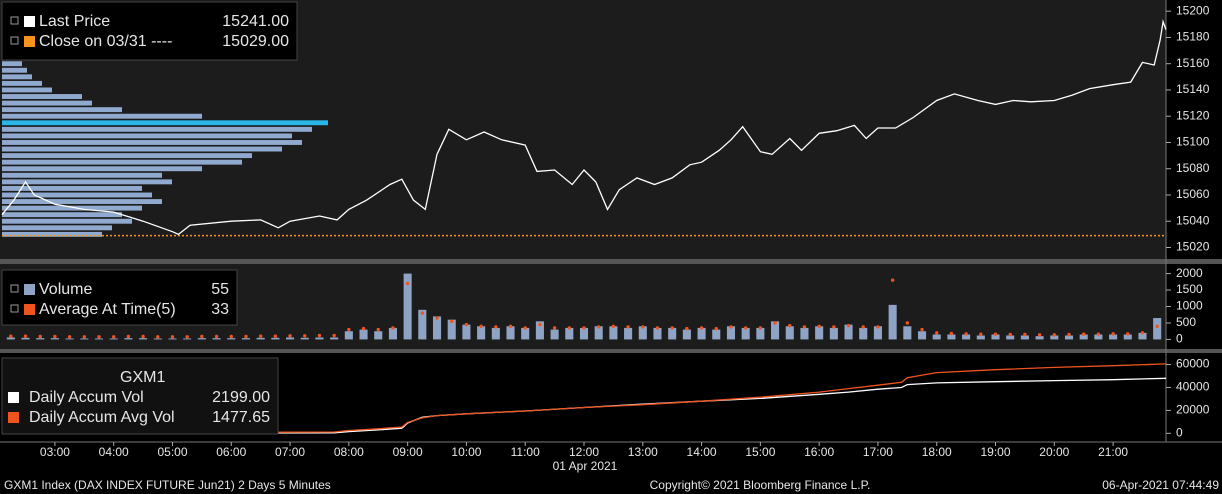  I want to click on legend-label: Daily Accum Avg Vol, so click(102, 417).